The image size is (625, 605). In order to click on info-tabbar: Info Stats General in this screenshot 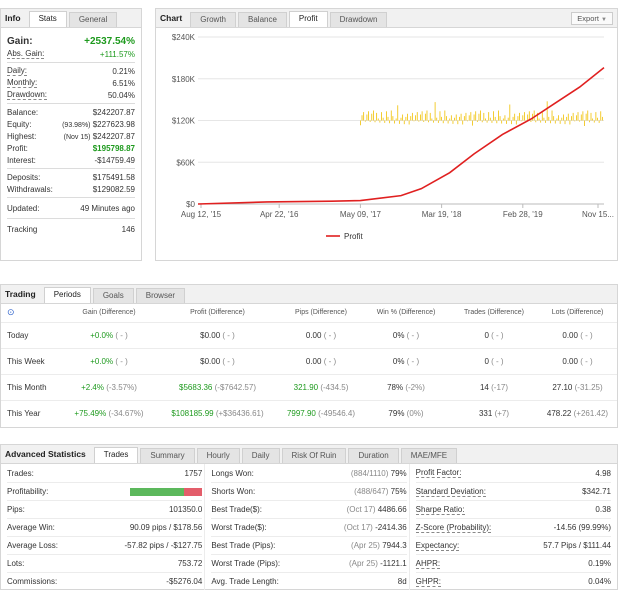, I will do `click(71, 18)`.